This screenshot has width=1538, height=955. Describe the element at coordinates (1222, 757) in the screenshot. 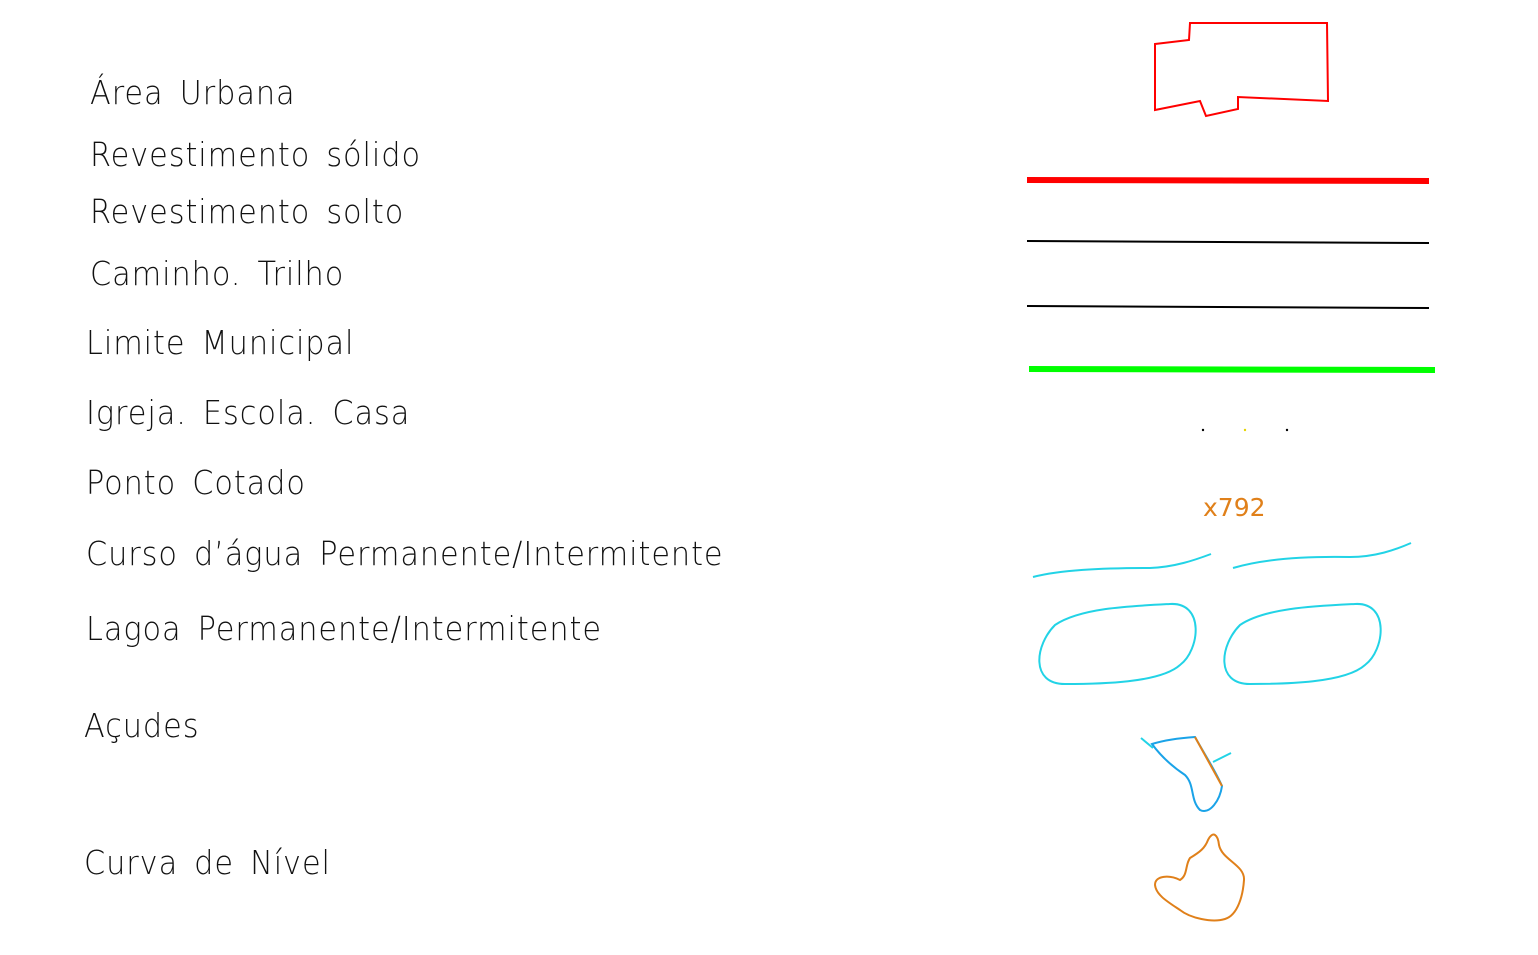

I see `reservoir-outflow-symbol` at that location.